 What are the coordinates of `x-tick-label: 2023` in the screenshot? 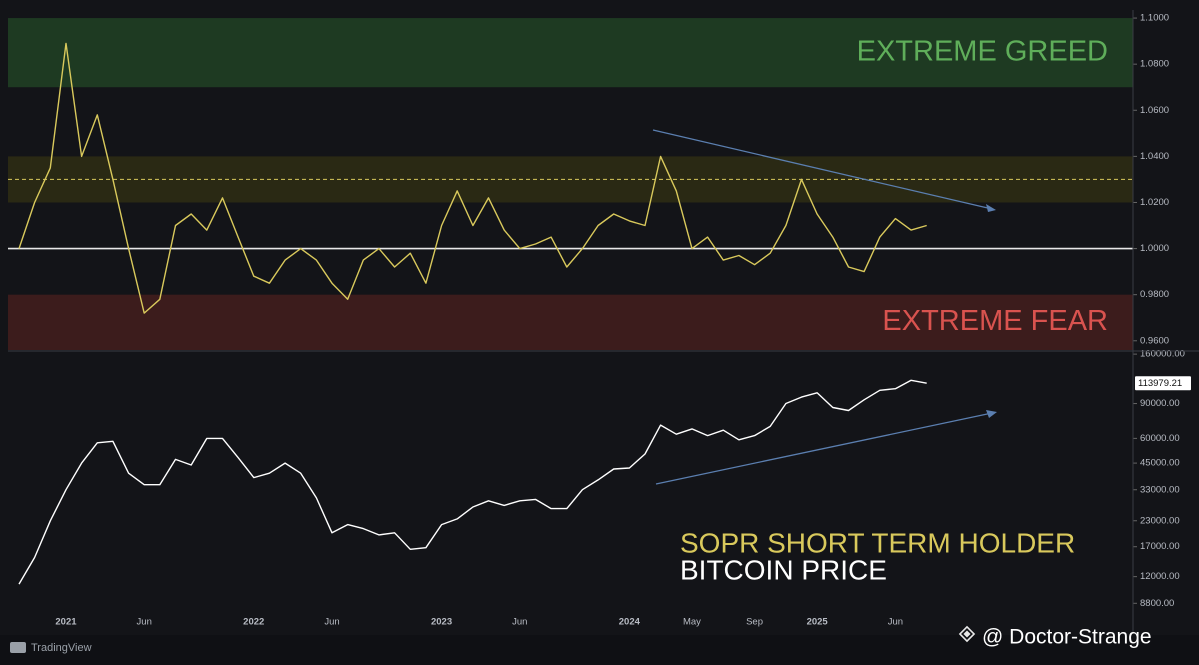 It's located at (441, 622).